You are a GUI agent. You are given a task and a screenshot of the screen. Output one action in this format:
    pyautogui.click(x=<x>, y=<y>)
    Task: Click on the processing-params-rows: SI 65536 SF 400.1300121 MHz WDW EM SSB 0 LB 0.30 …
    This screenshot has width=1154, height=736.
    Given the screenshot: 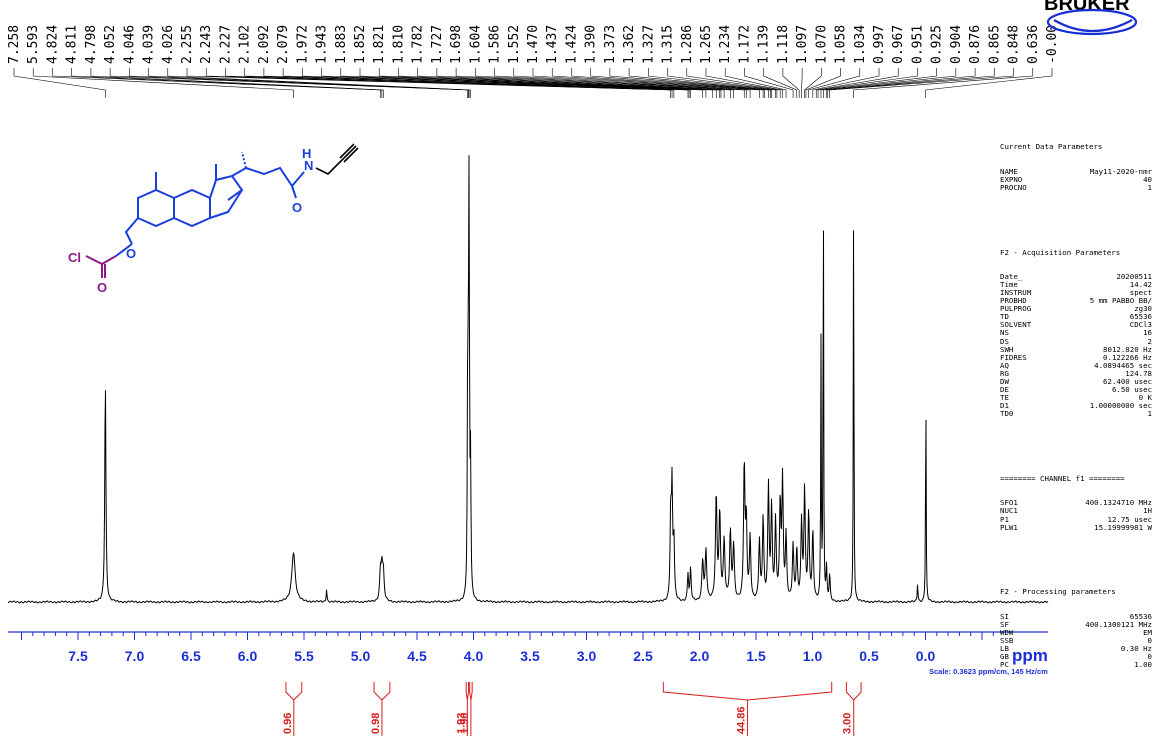 What is the action you would take?
    pyautogui.click(x=1076, y=641)
    